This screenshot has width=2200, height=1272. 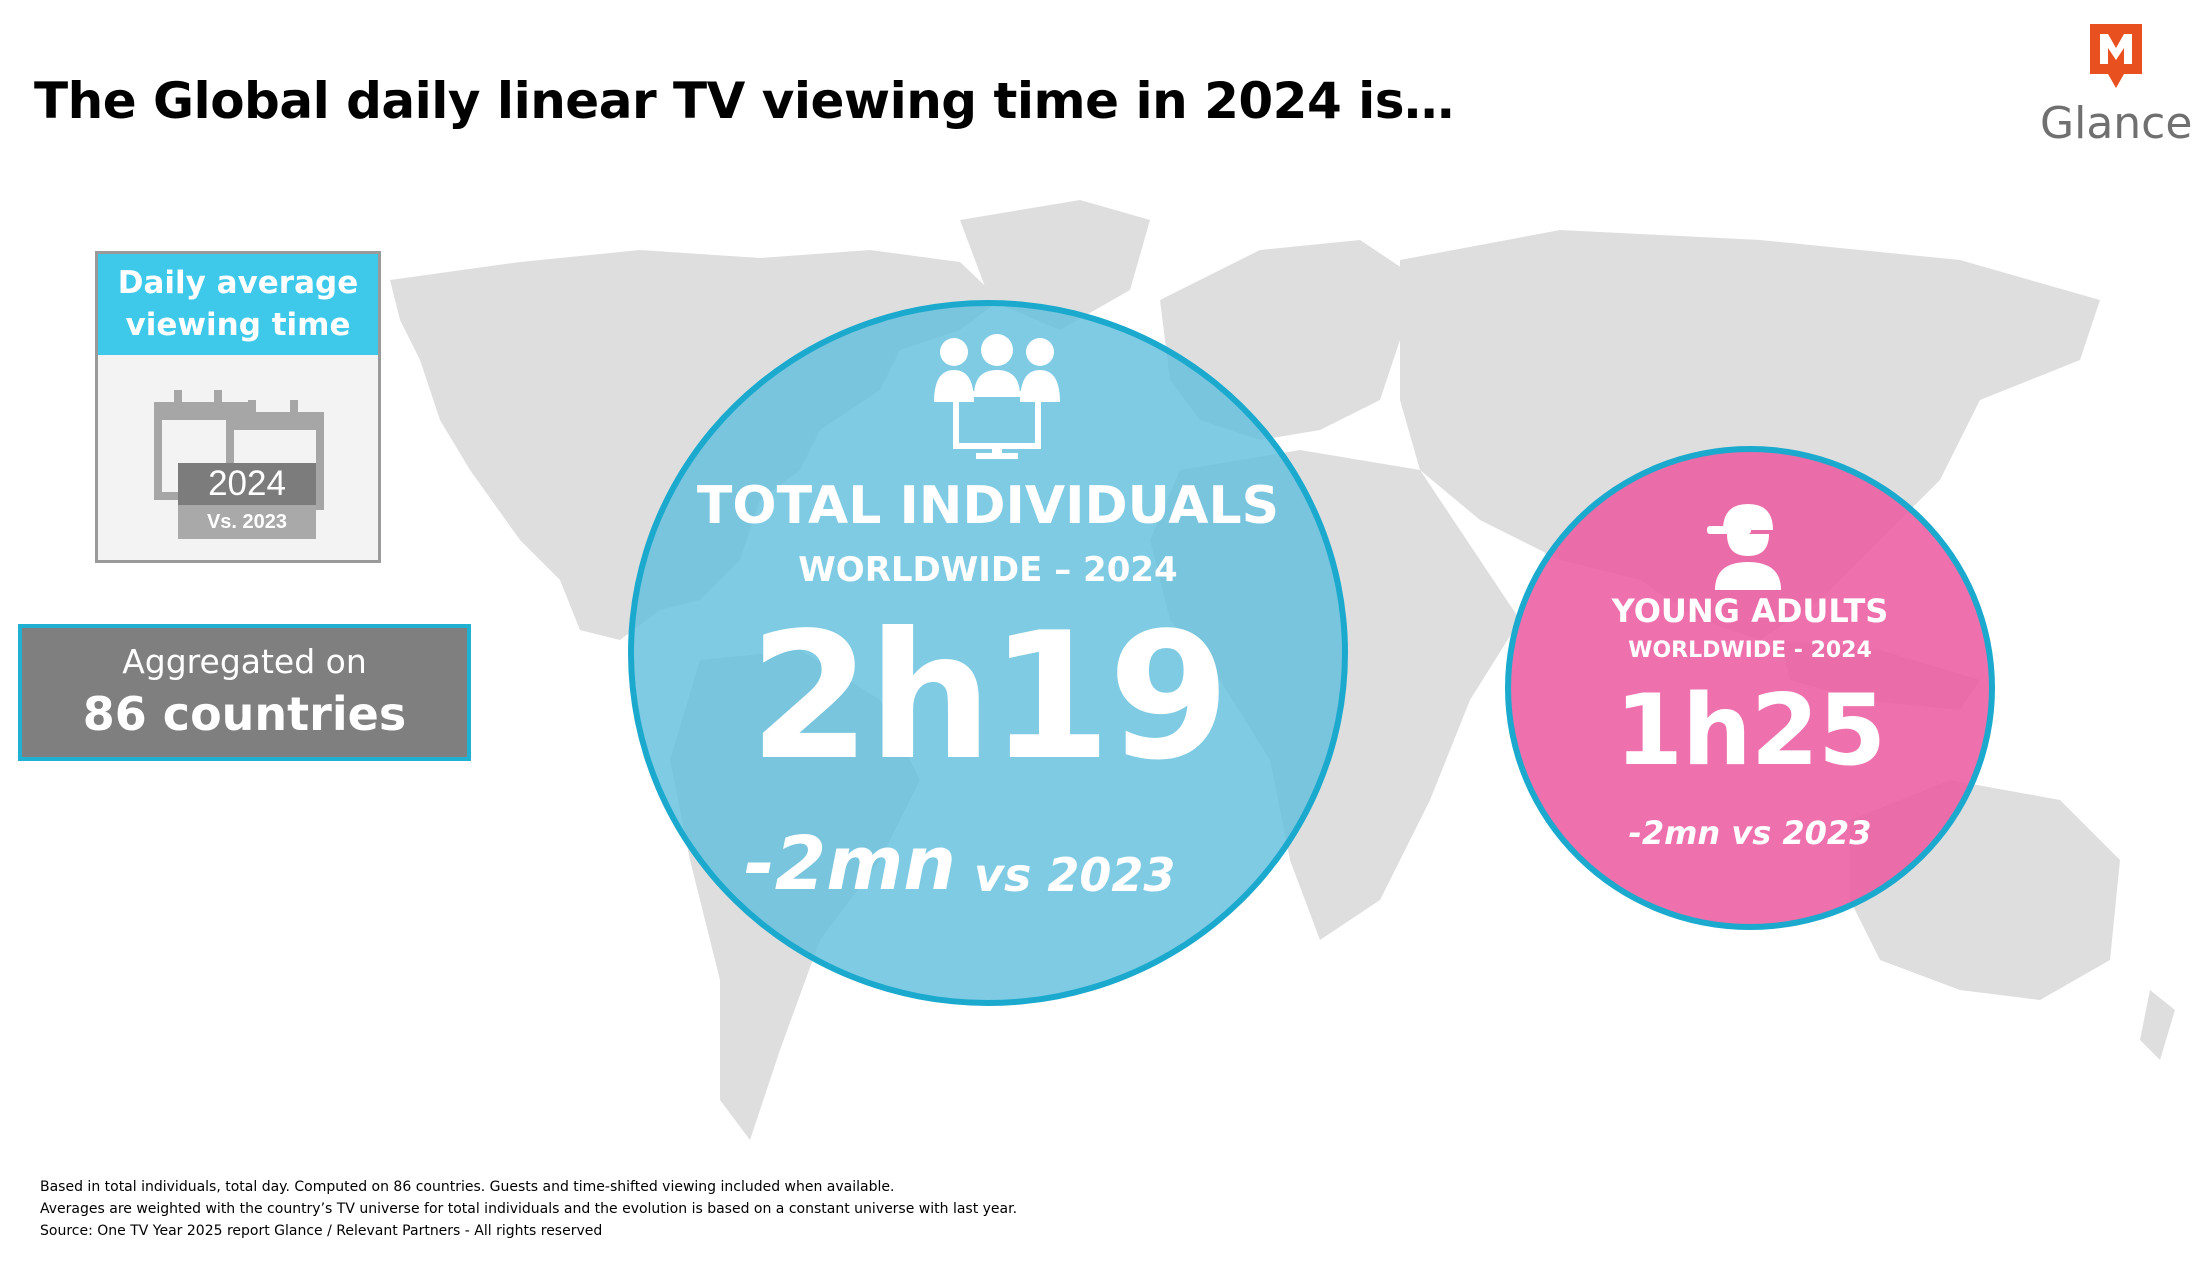 I want to click on daily-average-card: Daily average viewing time 2024 Vs. 2023, so click(x=238, y=407).